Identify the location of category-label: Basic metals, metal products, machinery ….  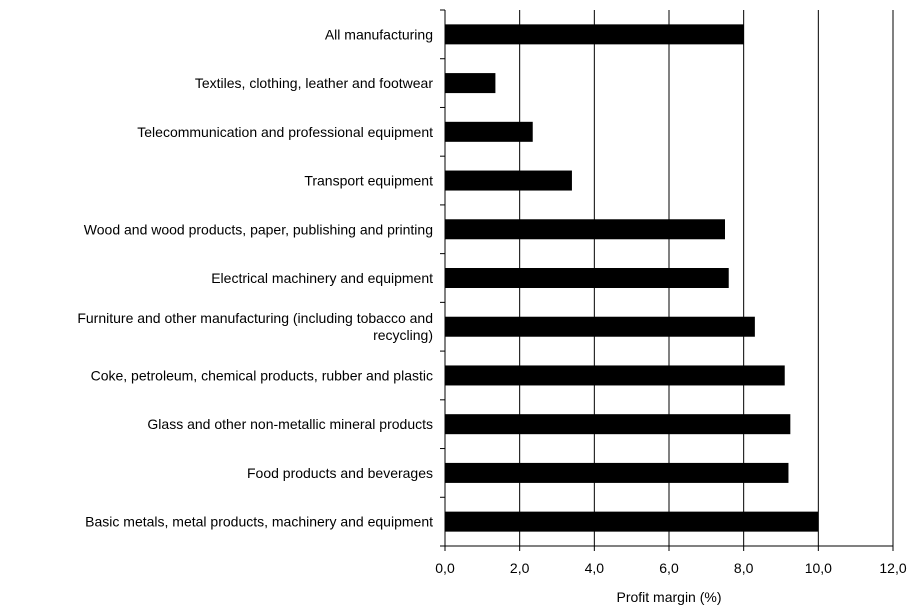
(259, 522).